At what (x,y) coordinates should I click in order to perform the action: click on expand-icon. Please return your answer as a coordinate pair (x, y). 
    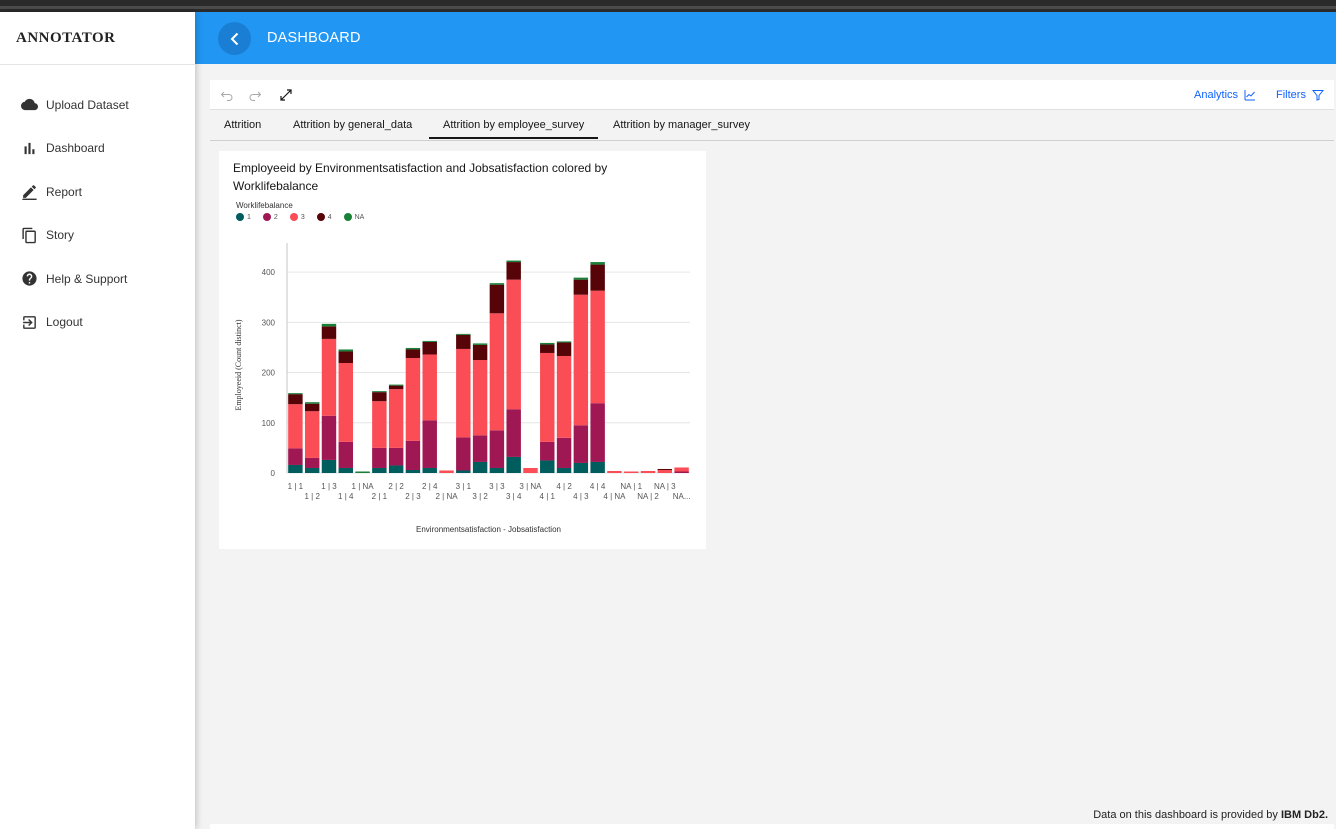
    Looking at the image, I should click on (286, 95).